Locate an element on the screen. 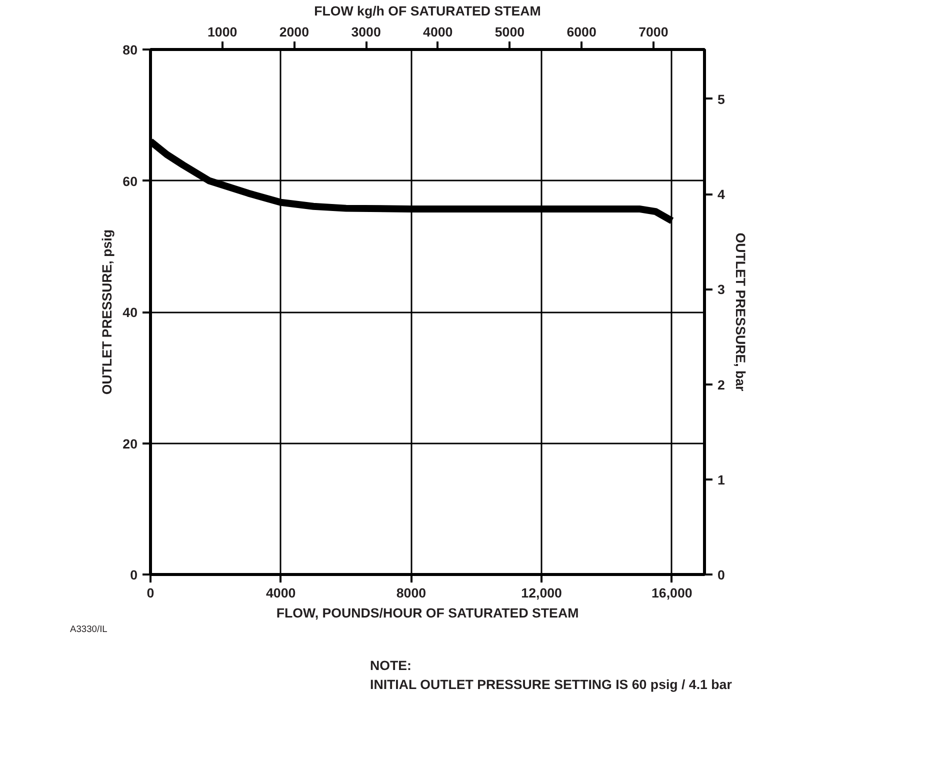 This screenshot has width=947, height=771. text: NOTE: is located at coordinates (391, 666).